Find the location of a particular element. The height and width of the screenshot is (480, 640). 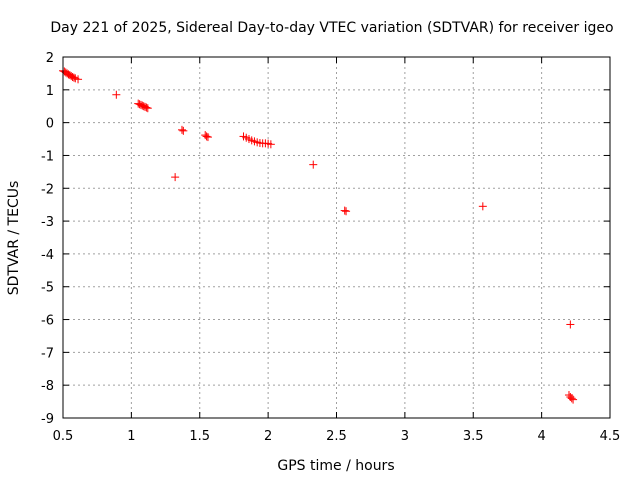

x-tick-label: 2.5 is located at coordinates (336, 436).